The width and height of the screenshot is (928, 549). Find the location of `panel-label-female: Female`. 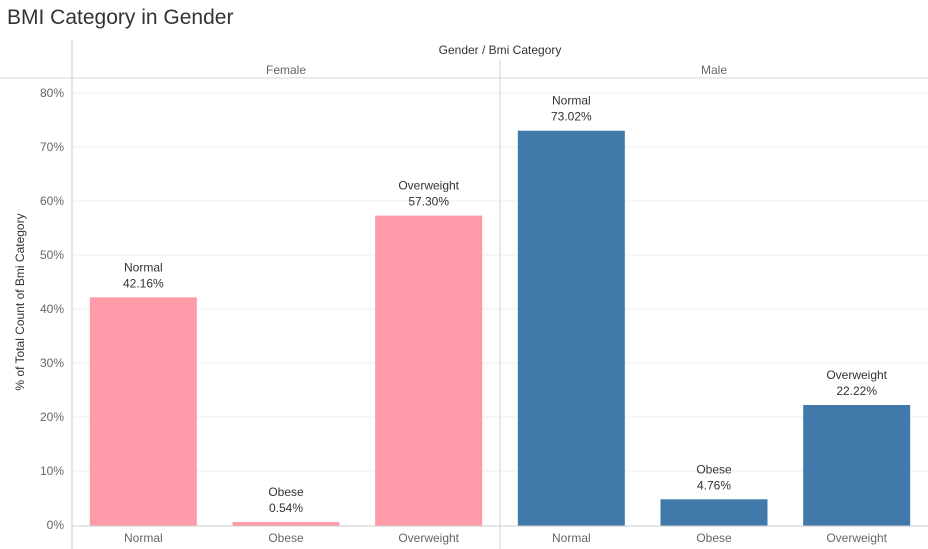

panel-label-female: Female is located at coordinates (286, 70).